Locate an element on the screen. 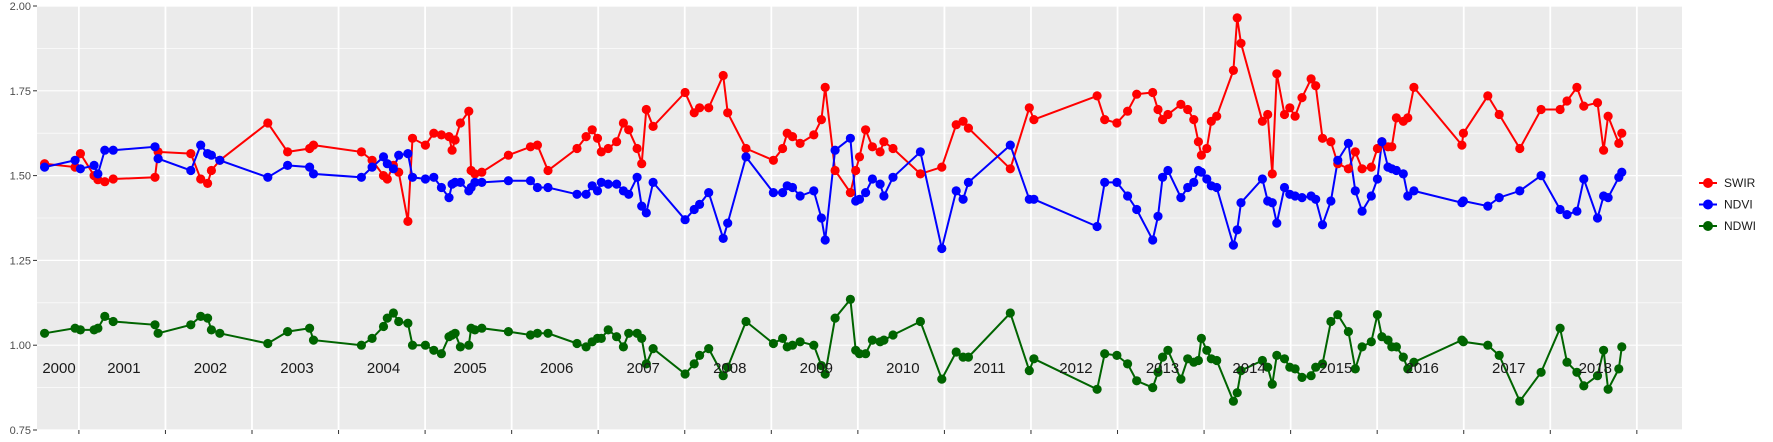  year-label: 2006 is located at coordinates (556, 368).